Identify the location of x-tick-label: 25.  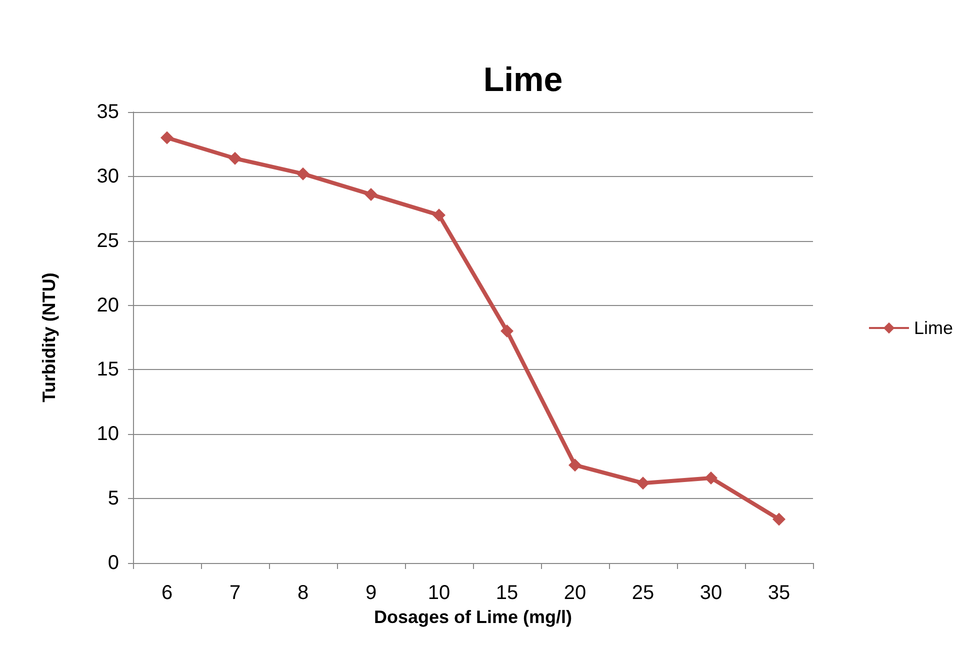
(643, 593).